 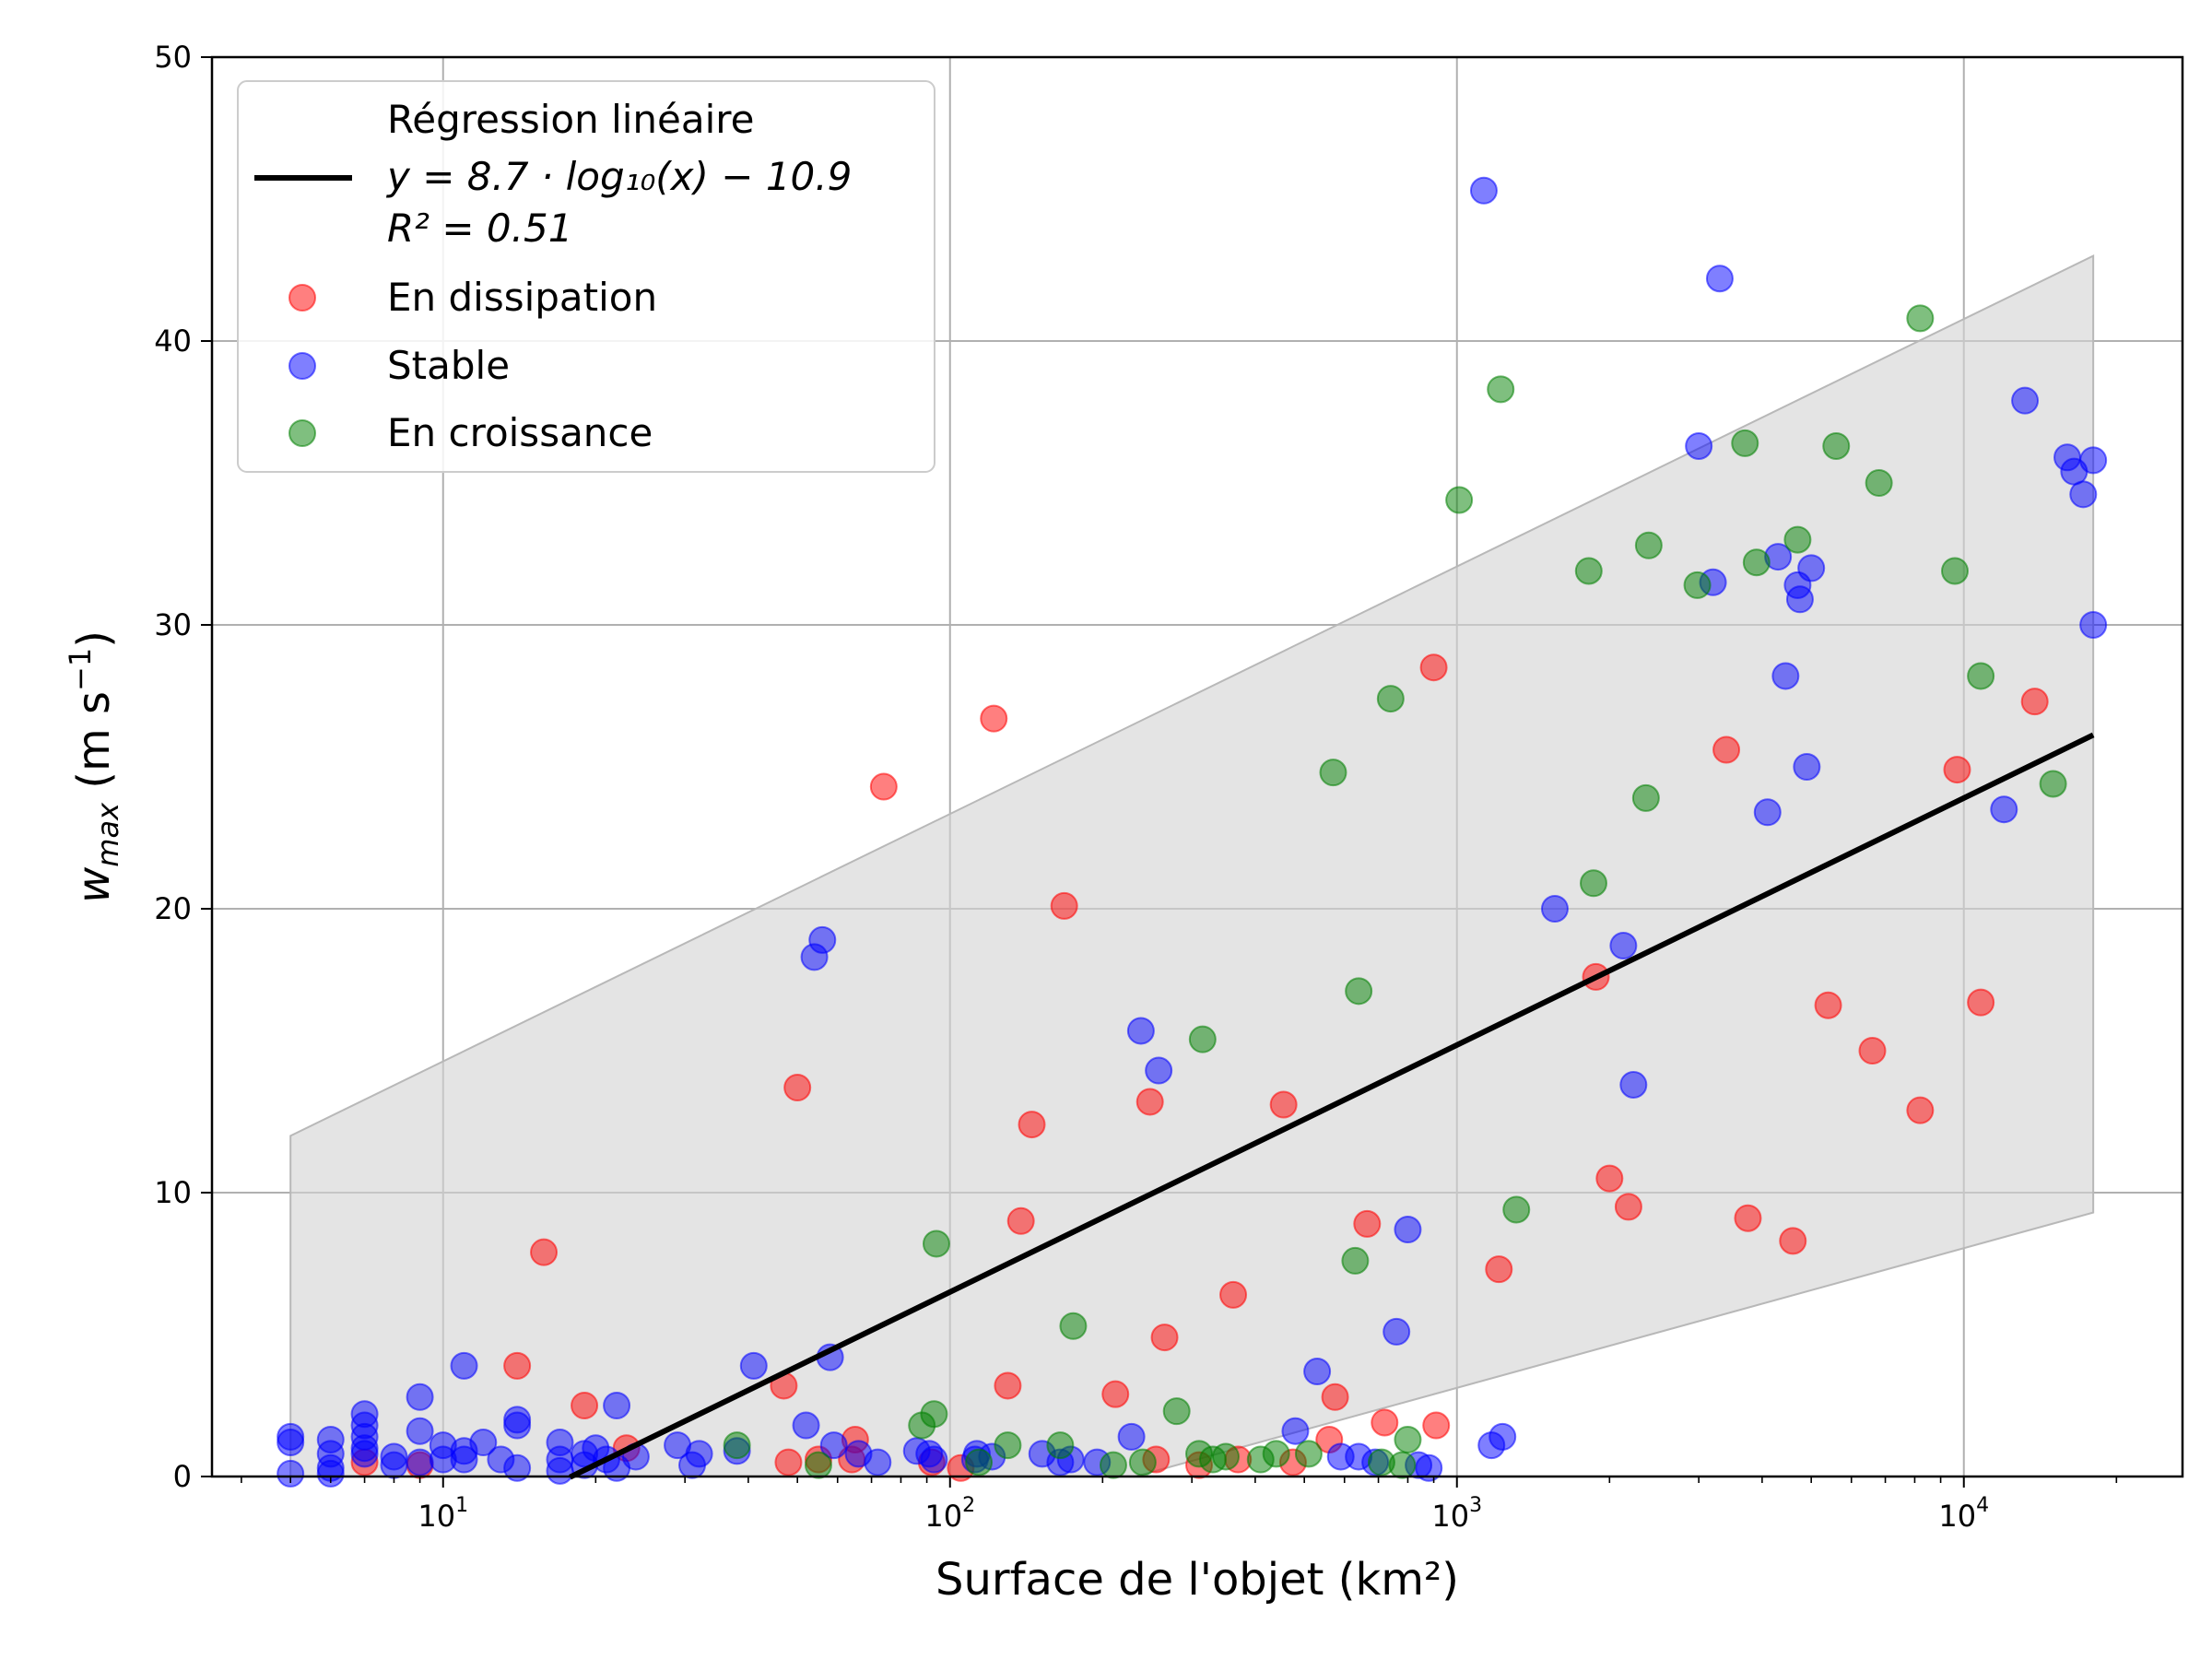 What do you see at coordinates (949, 1514) in the screenshot?
I see `x-tick-label: 10²` at bounding box center [949, 1514].